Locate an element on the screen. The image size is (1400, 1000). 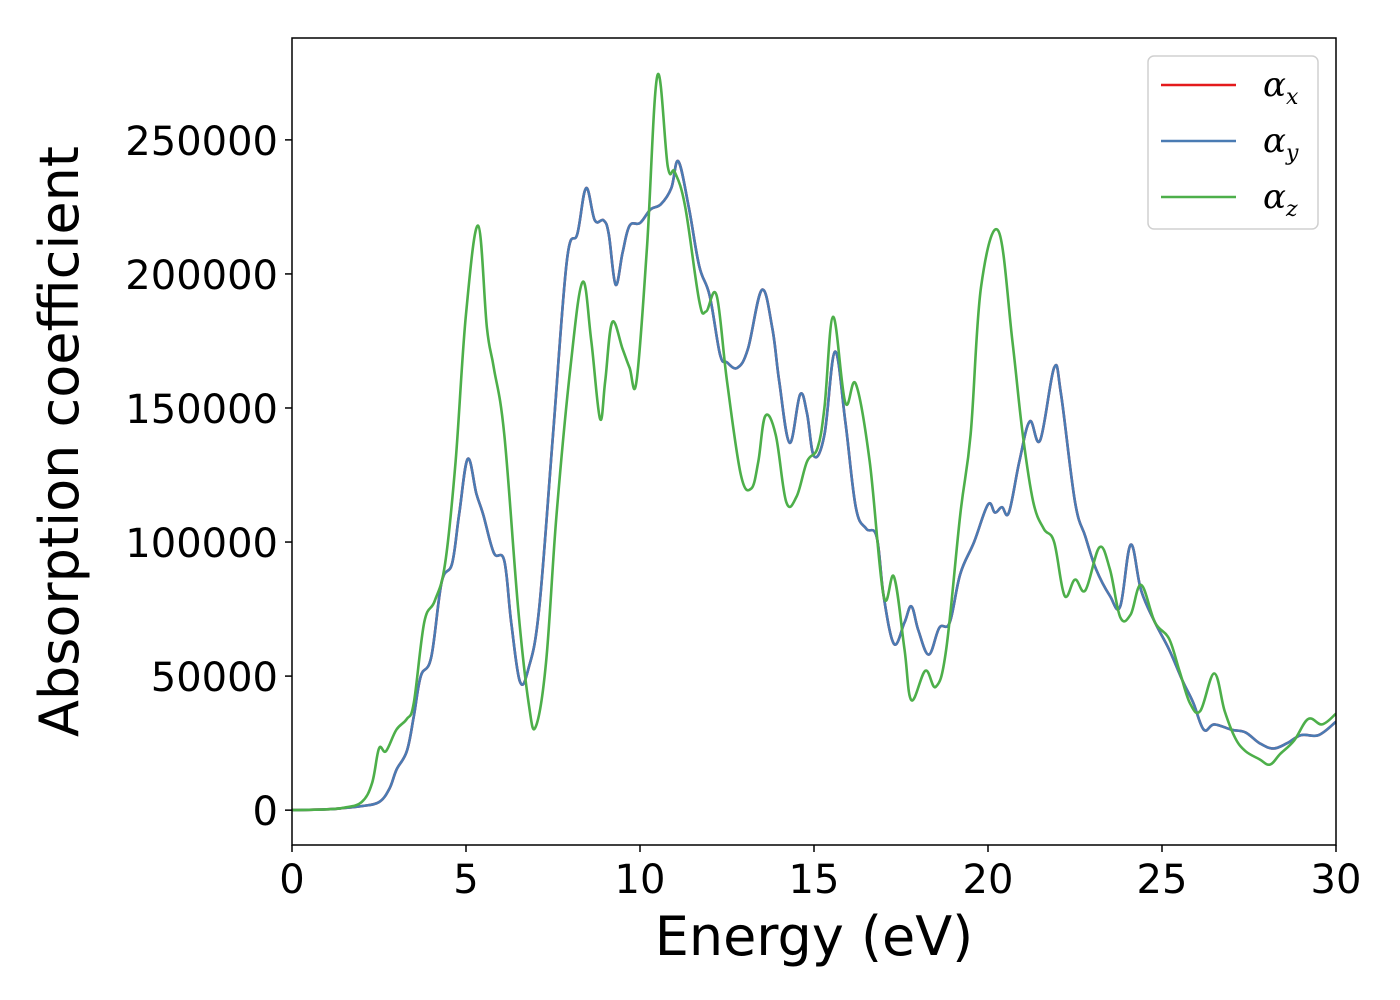
y-tick-label: 0 is located at coordinates (265, 812).